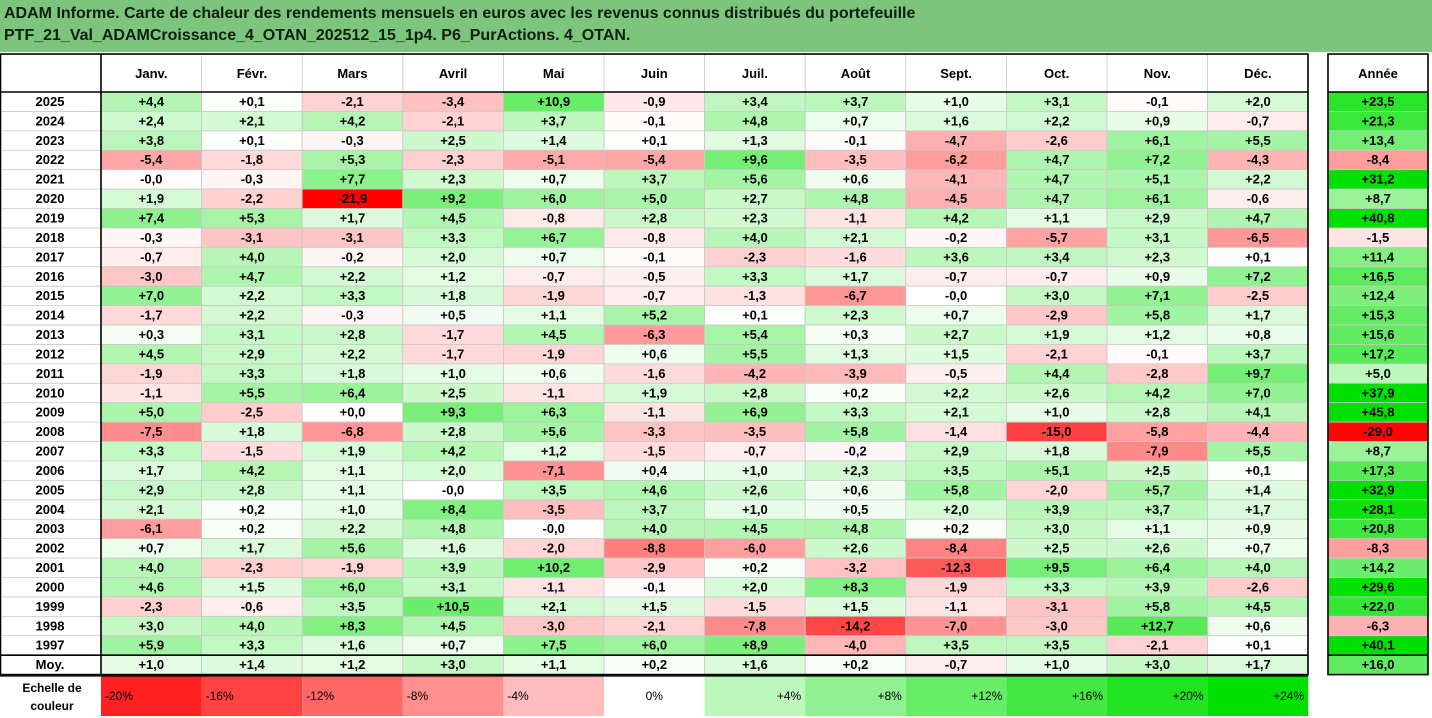  I want to click on cell-value: -6,5, so click(1258, 237).